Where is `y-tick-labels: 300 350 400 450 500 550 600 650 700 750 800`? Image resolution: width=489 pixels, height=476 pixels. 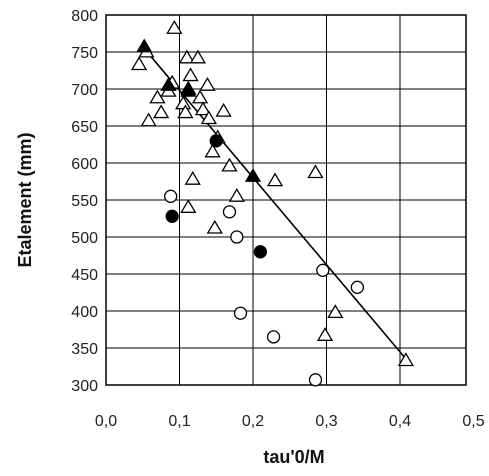
y-tick-labels: 300 350 400 450 500 550 600 650 700 750 800 is located at coordinates (84, 201).